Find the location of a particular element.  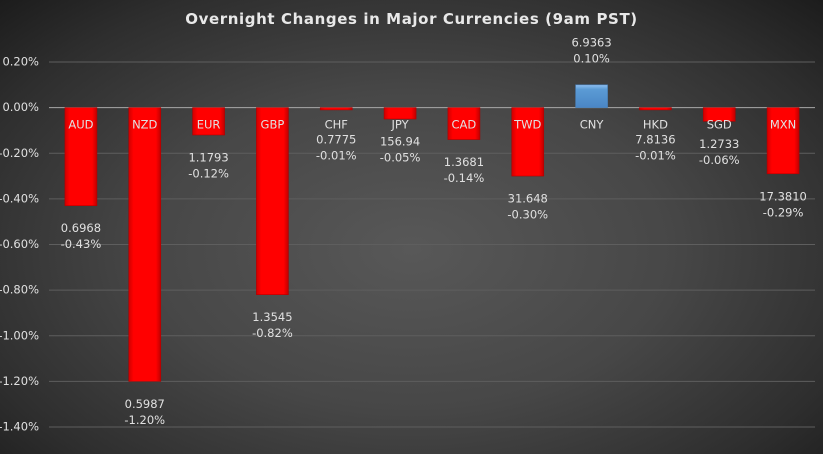

value-label: -0.05% is located at coordinates (400, 158).